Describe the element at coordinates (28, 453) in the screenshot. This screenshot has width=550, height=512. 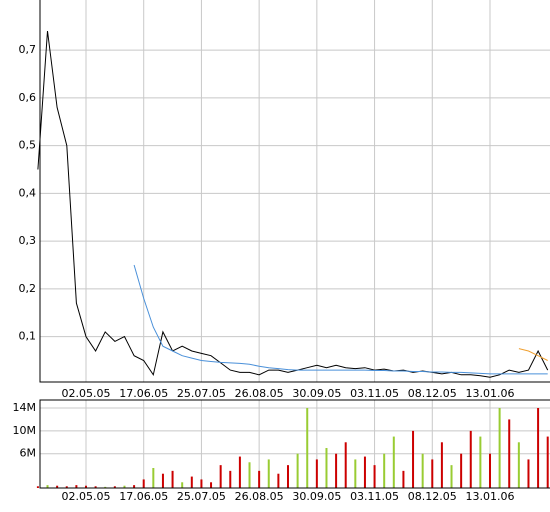
I see `y-tick-label: 6M` at that location.